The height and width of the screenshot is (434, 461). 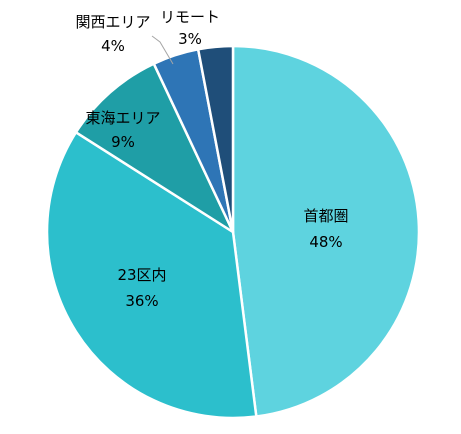 What do you see at coordinates (141, 275) in the screenshot?
I see `slice-category-label: 23区内` at bounding box center [141, 275].